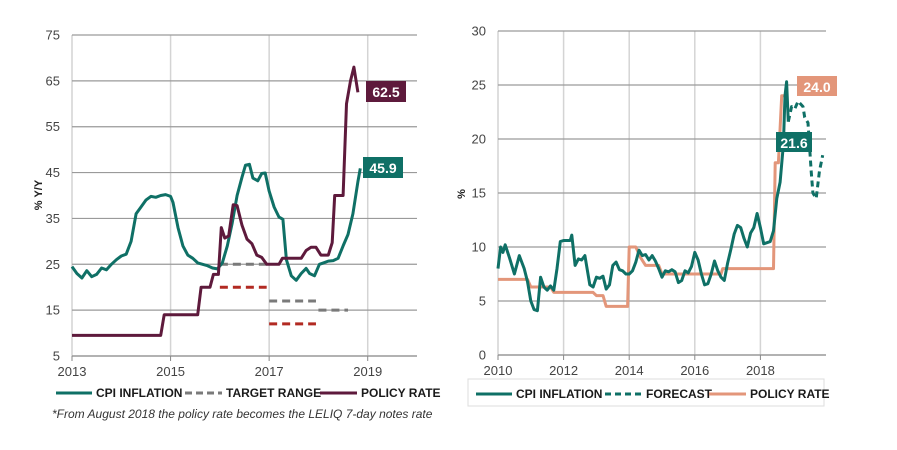  I want to click on legend-label-target: TARGET RANGE, so click(273, 393).